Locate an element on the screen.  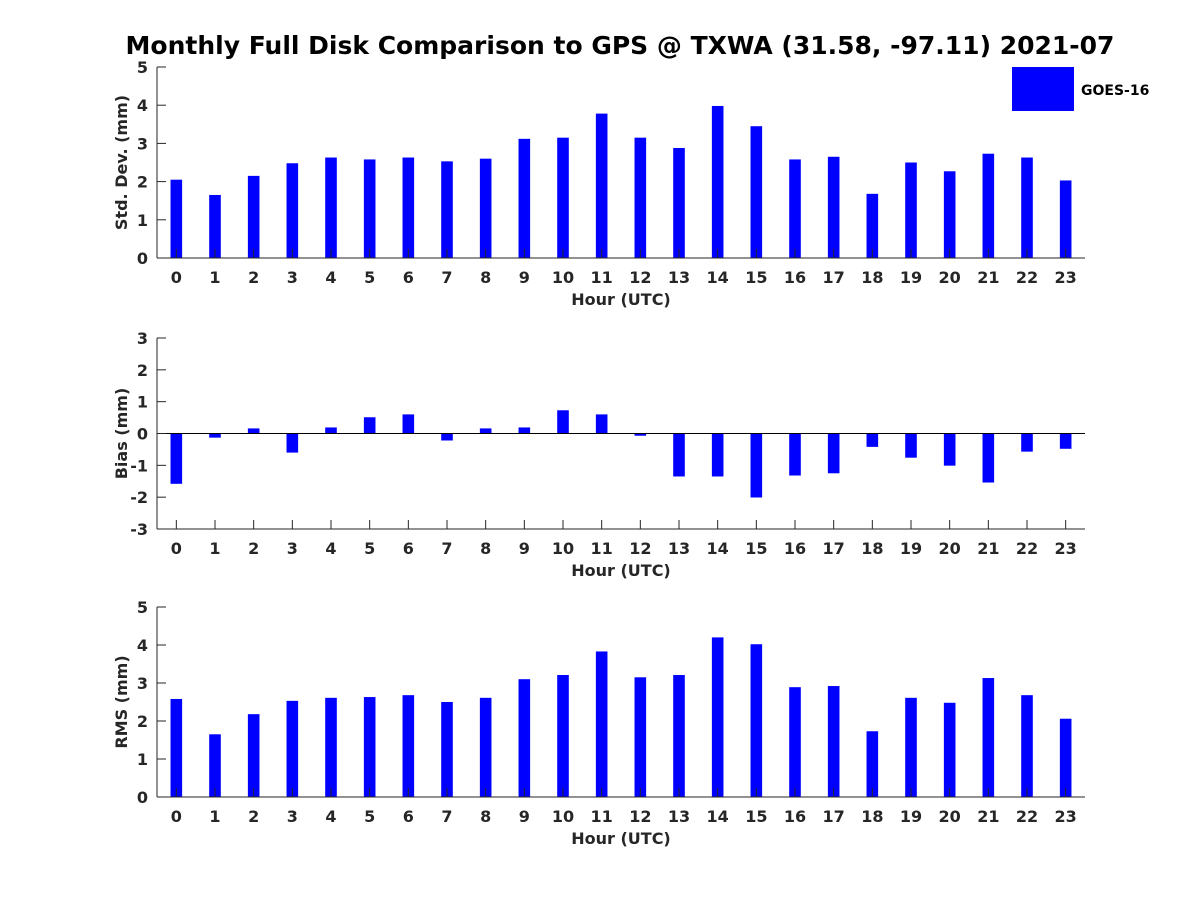
y-tick-label: 4 is located at coordinates (142, 645).